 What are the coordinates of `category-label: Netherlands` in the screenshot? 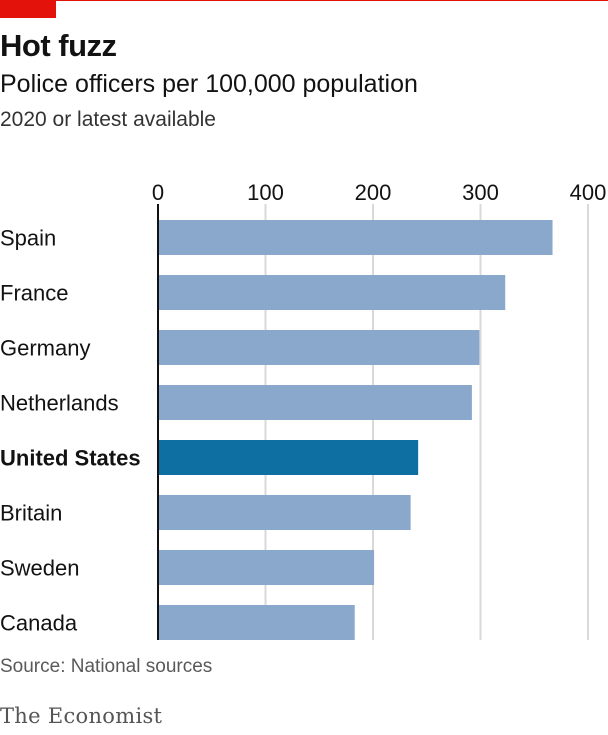 It's located at (59, 403).